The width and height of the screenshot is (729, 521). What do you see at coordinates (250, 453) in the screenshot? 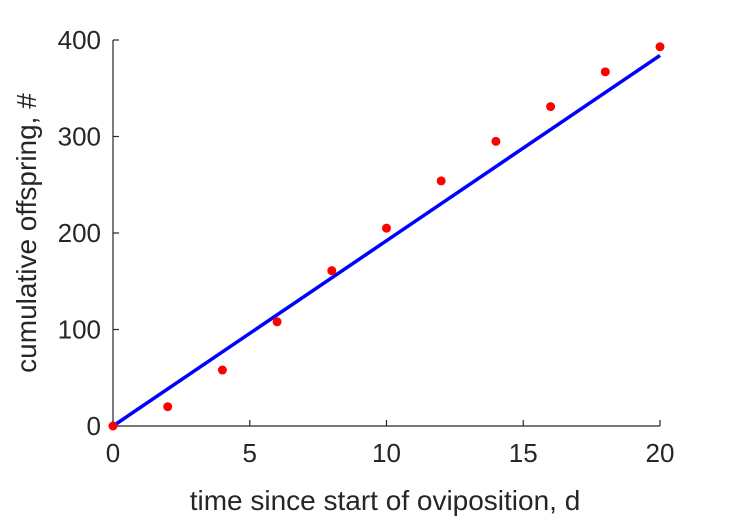
I see `x-tick-label: 5` at bounding box center [250, 453].